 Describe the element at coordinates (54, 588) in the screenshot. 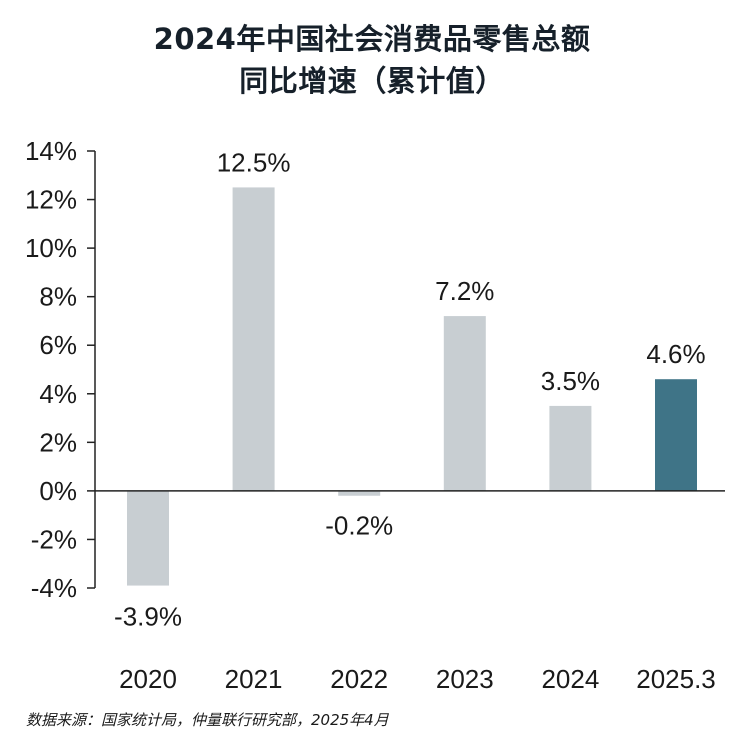

I see `y-tick-label: -4%` at that location.